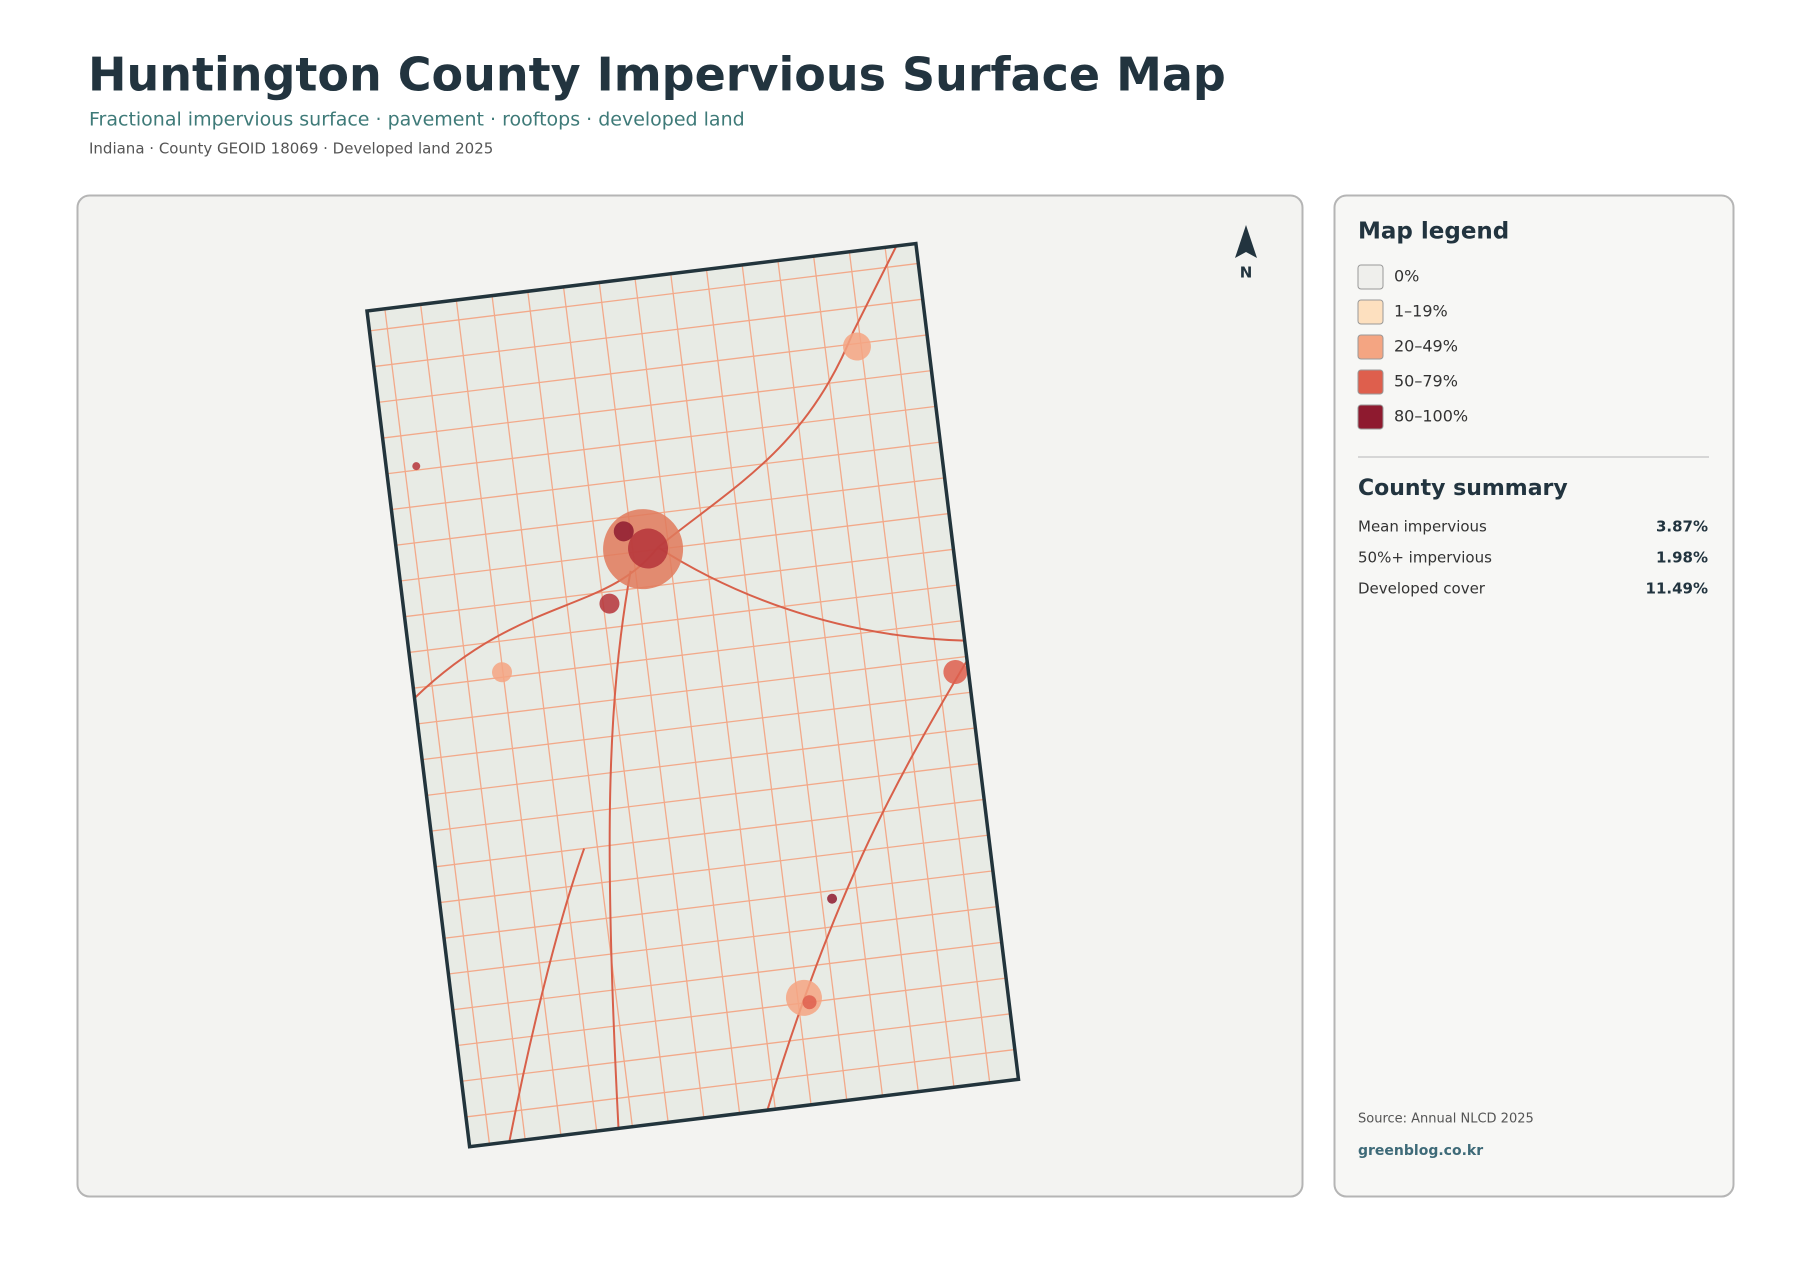  Describe the element at coordinates (1682, 558) in the screenshot. I see `summary-value: 1.98%` at that location.